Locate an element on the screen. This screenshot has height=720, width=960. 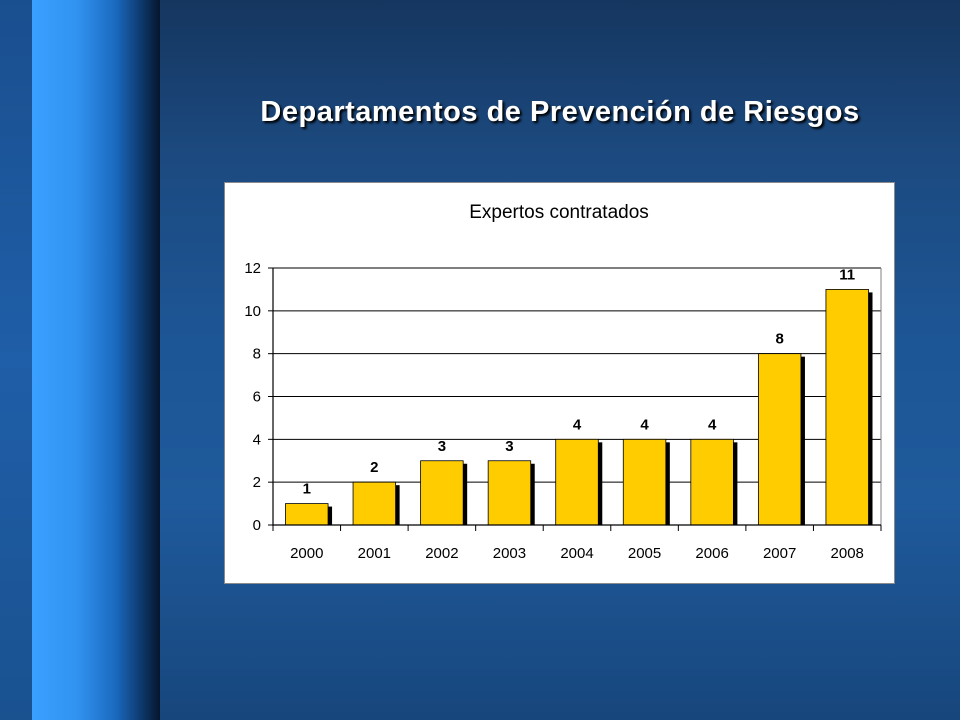
data-label: 2 is located at coordinates (374, 467).